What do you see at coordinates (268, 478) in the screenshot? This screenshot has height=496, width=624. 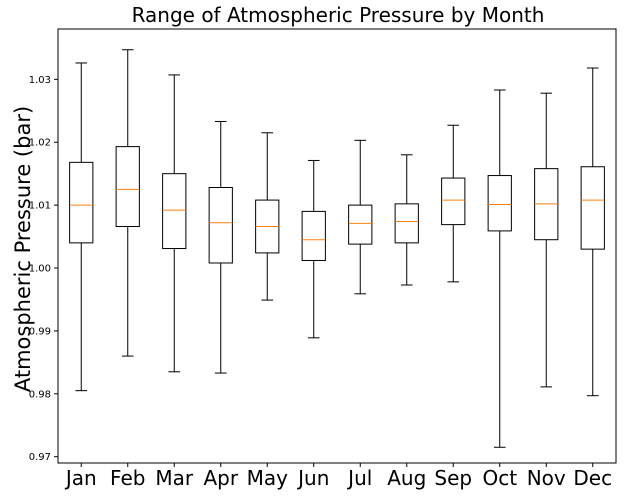 I see `x-tick-label: May` at bounding box center [268, 478].